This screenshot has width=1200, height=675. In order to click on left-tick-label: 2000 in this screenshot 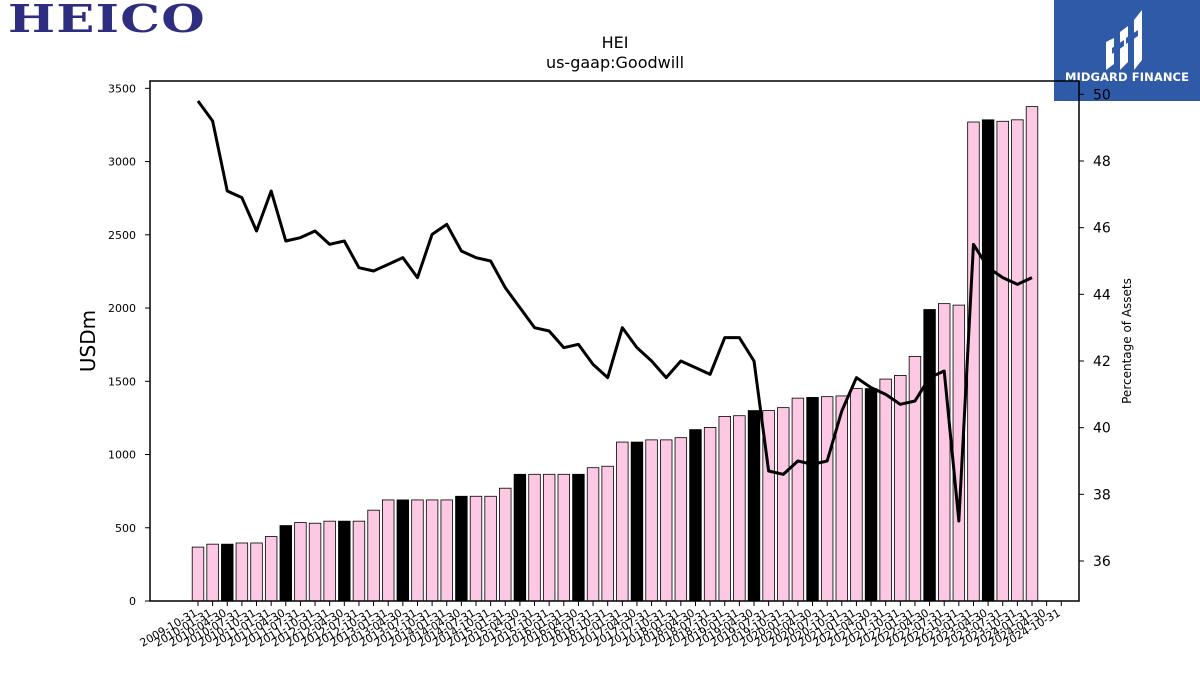, I will do `click(122, 308)`.